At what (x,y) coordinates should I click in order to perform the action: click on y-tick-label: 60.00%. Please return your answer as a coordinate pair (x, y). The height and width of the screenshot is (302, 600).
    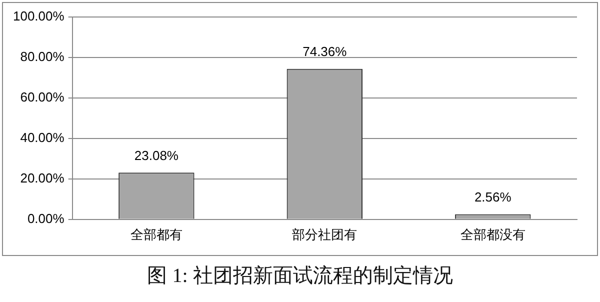
    Looking at the image, I should click on (42, 97).